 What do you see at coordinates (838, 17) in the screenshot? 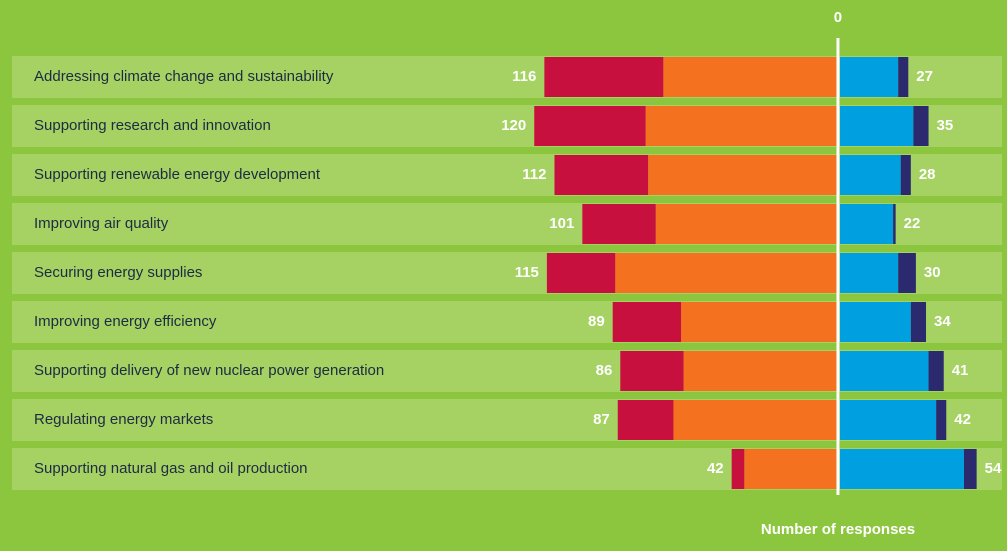
I see `x-tick-label: 0` at bounding box center [838, 17].